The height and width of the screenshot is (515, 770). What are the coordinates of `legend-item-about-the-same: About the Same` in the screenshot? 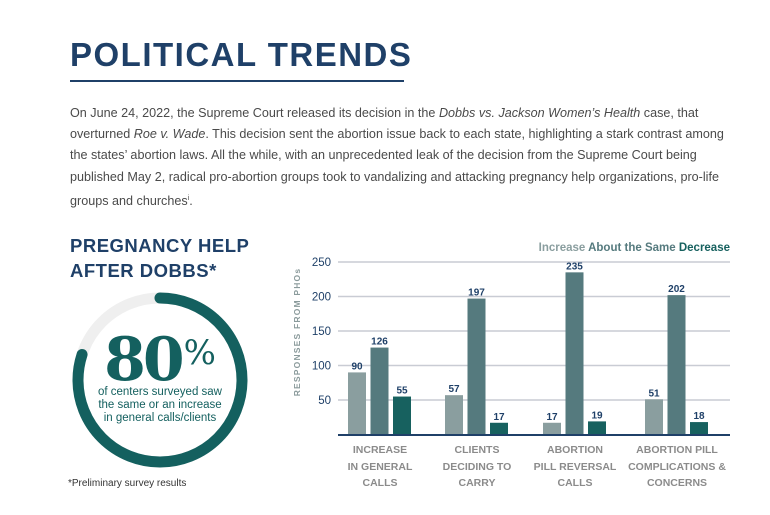 It's located at (632, 248).